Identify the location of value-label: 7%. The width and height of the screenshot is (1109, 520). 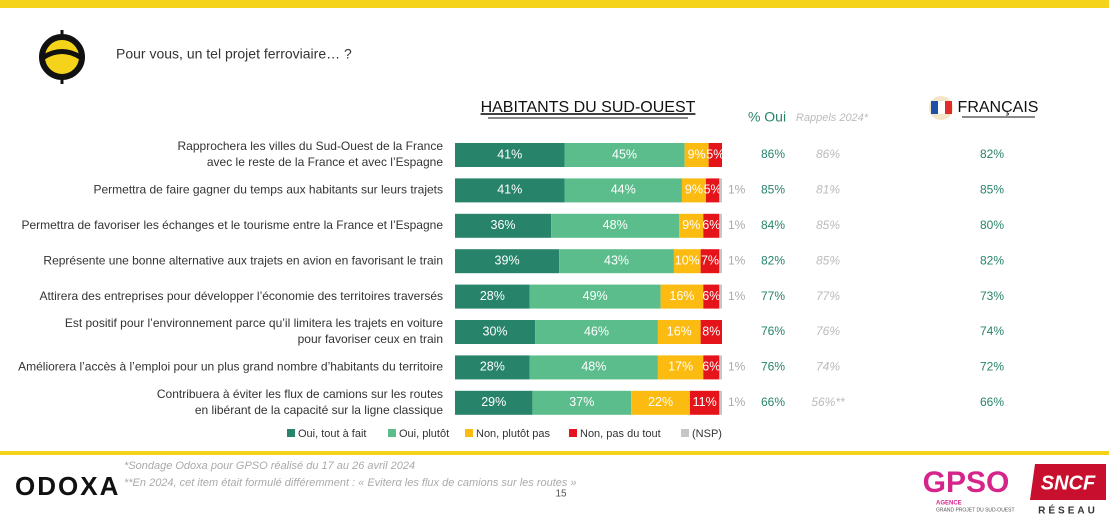
(710, 260).